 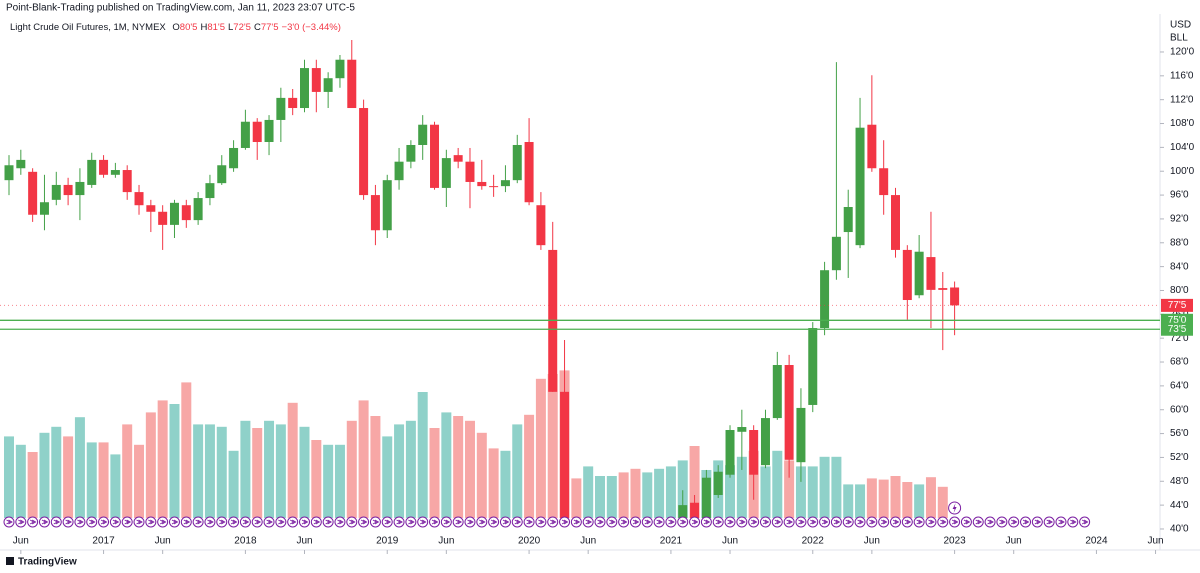 What do you see at coordinates (1179, 38) in the screenshot?
I see `unit: BLL` at bounding box center [1179, 38].